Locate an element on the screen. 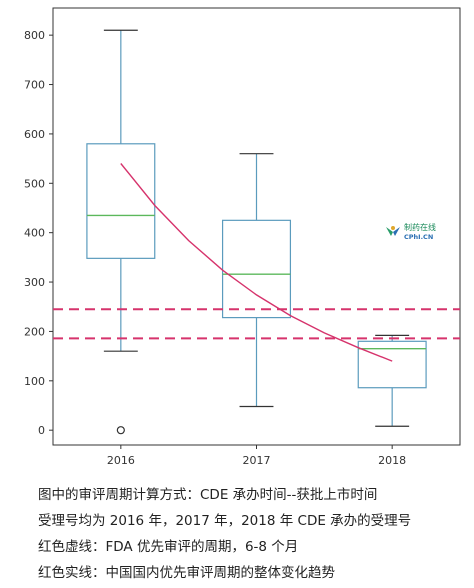  y-tick-label: 300 is located at coordinates (34, 282).